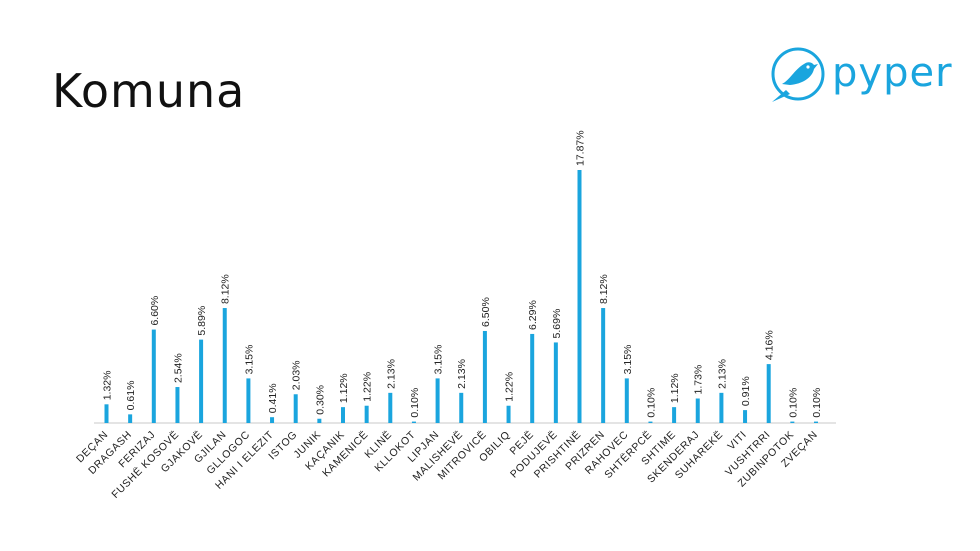 Image resolution: width=980 pixels, height=551 pixels. I want to click on data-label: 0.91%, so click(746, 391).